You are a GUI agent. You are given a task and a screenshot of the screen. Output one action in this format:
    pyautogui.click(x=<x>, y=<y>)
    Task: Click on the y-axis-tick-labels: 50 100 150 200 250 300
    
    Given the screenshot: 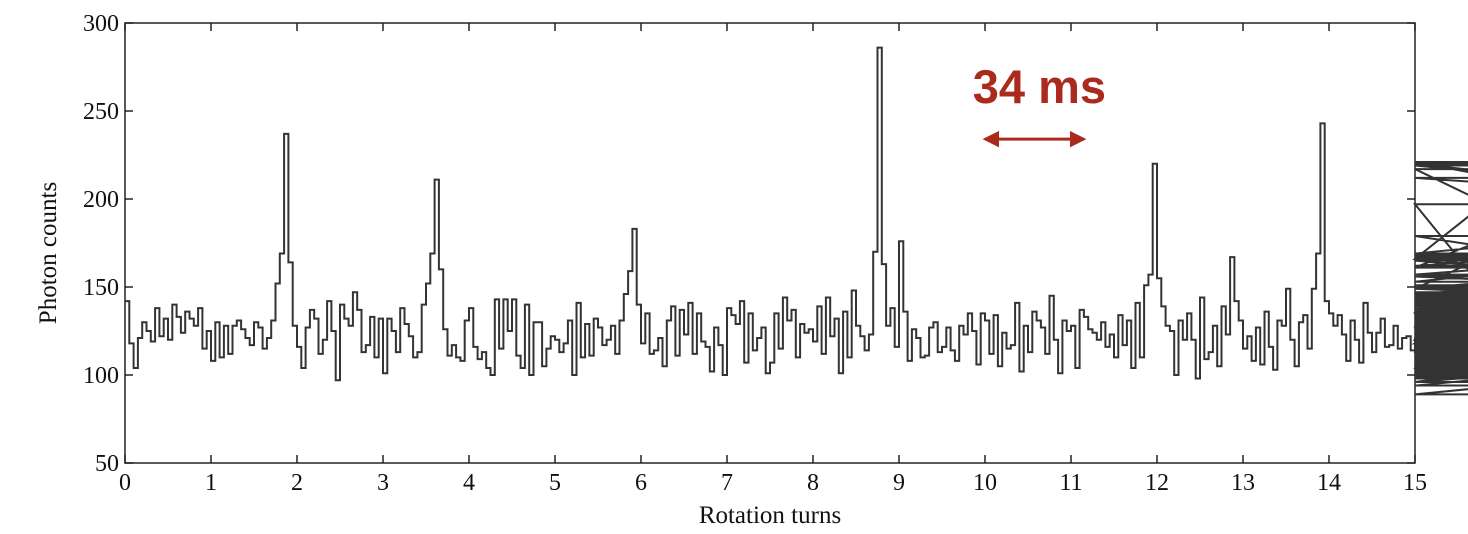 What is the action you would take?
    pyautogui.click(x=101, y=244)
    